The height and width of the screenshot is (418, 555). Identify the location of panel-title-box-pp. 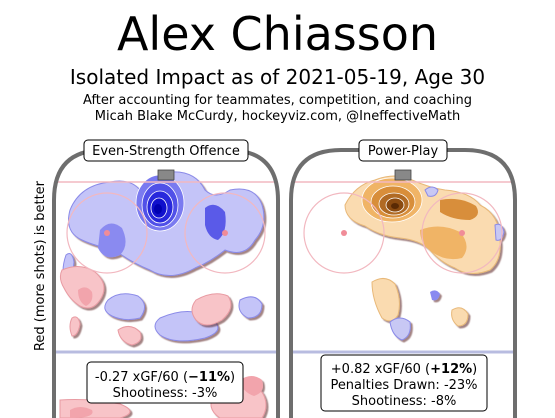
(403, 150).